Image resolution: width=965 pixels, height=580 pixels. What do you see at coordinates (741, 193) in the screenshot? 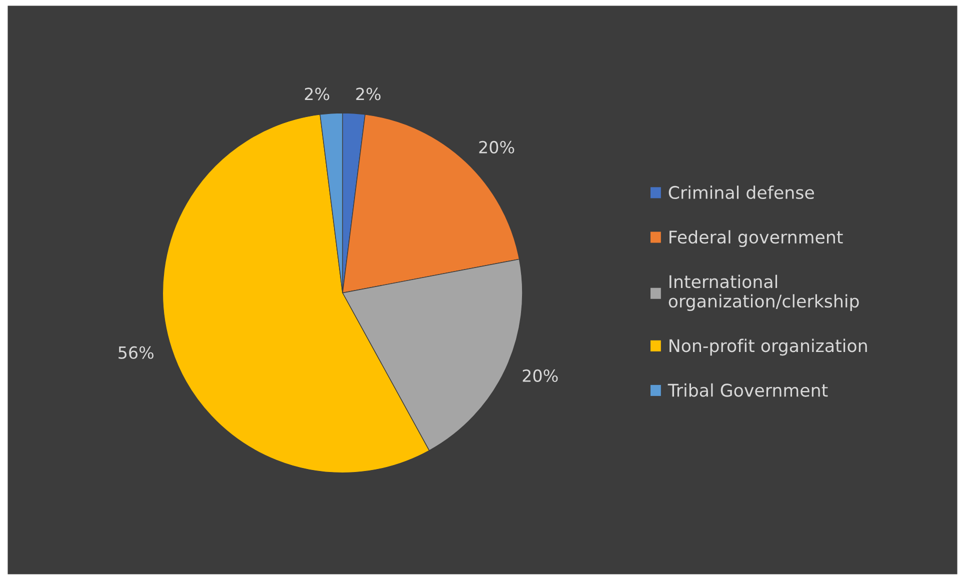
I see `legend-label: Criminal defense` at bounding box center [741, 193].